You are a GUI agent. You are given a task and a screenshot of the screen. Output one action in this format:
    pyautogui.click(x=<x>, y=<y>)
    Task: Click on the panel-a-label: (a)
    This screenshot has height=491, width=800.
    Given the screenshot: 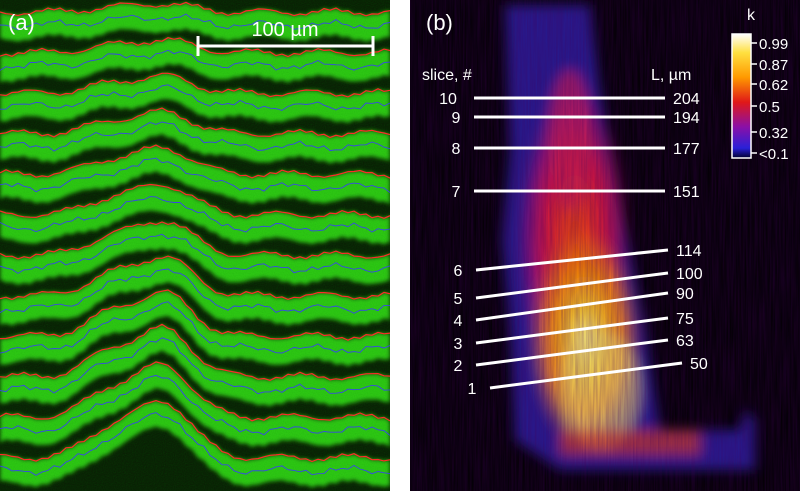 What is the action you would take?
    pyautogui.click(x=21, y=22)
    